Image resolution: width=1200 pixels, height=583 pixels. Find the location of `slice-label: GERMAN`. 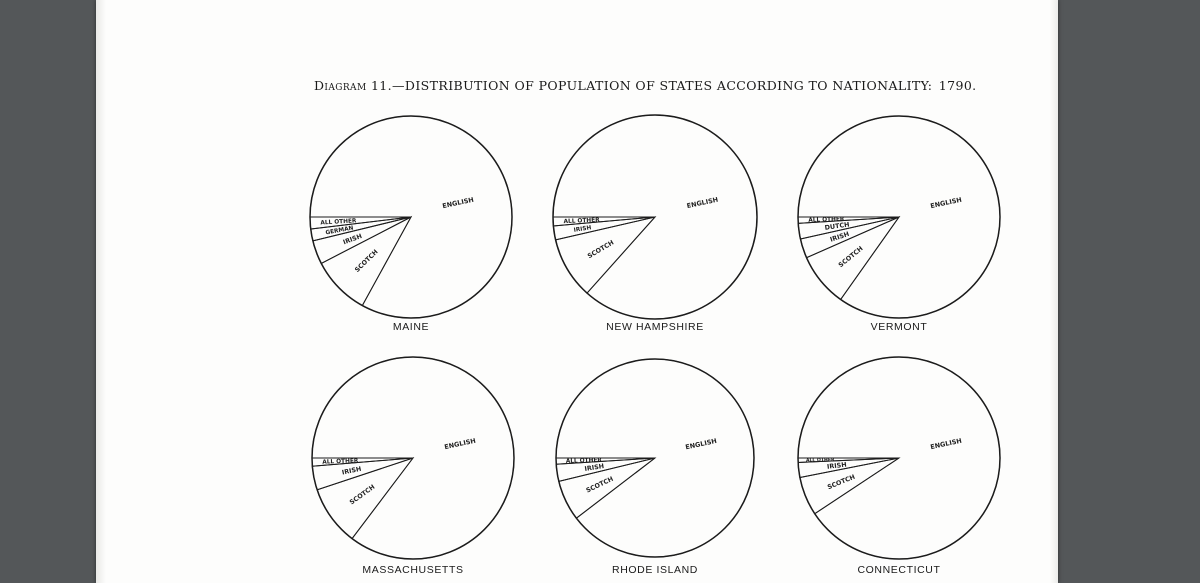

slice-label: GERMAN is located at coordinates (339, 230).